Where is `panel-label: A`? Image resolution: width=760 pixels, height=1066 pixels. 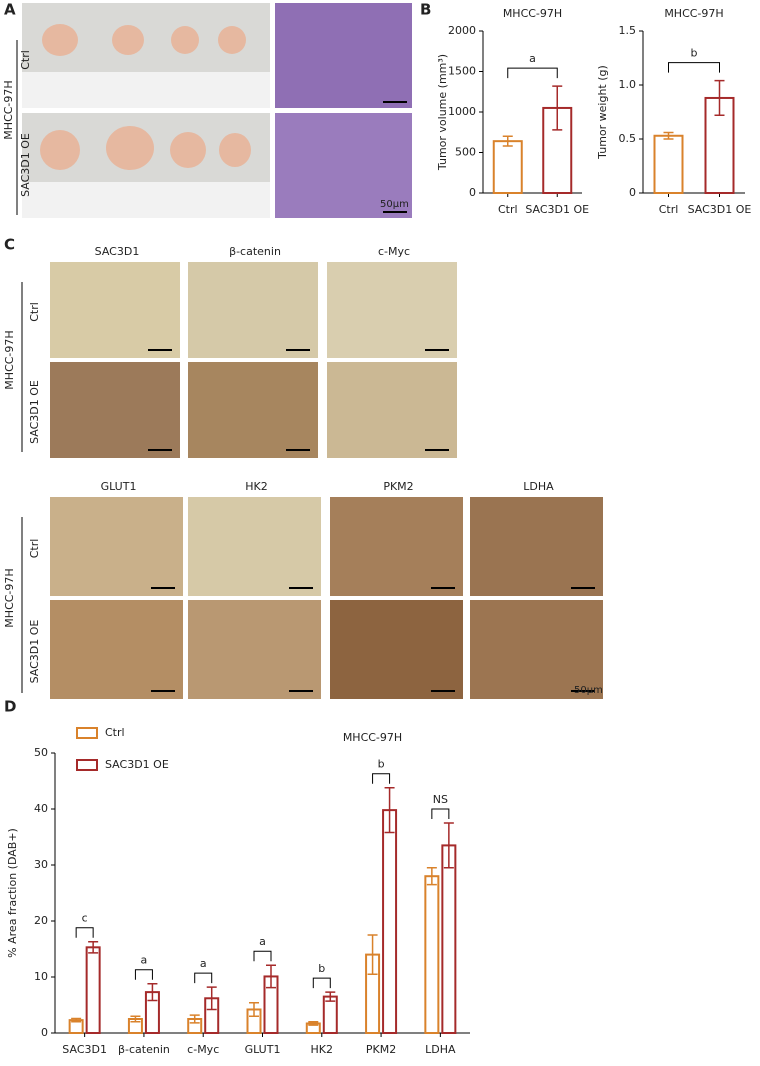
panel-label: A is located at coordinates (10, 10).